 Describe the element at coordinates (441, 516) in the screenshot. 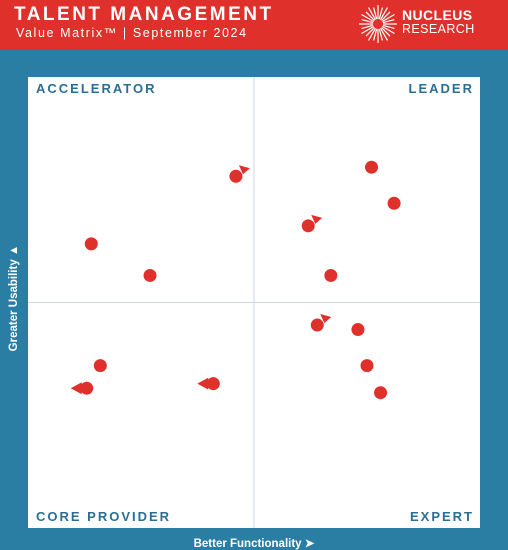

I see `quadrant-label-expert: EXPERT` at that location.